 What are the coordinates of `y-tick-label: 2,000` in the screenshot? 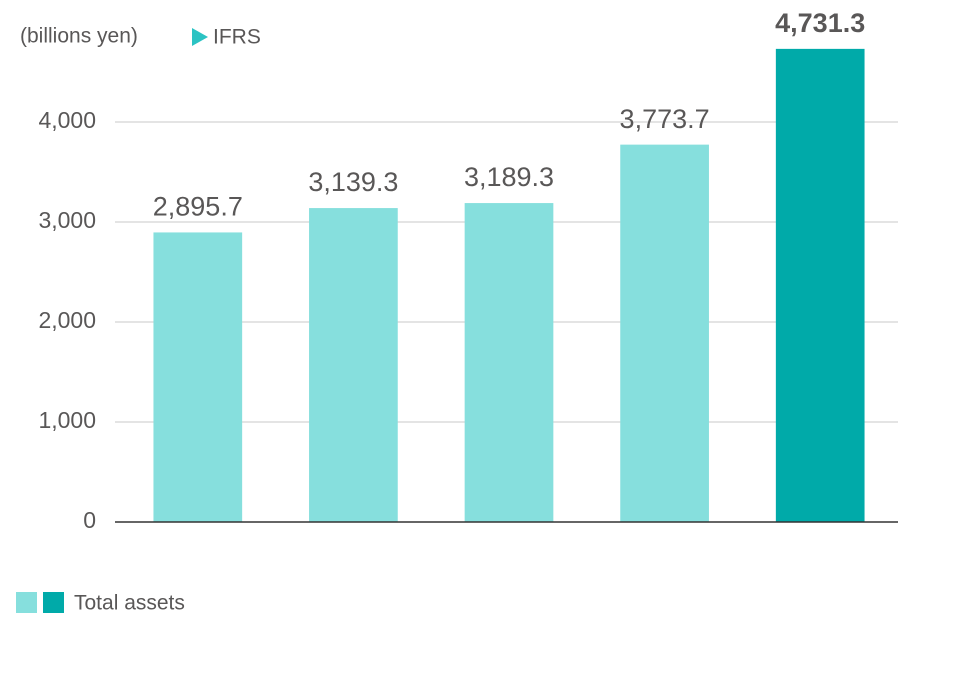 It's located at (67, 320).